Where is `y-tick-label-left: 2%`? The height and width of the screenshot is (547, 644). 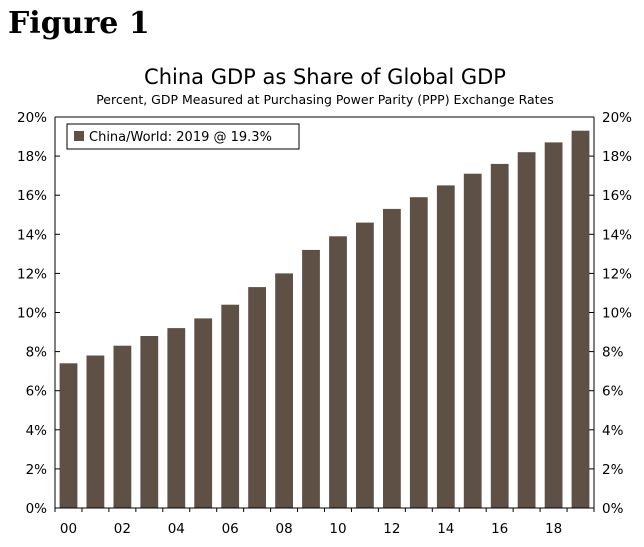 y-tick-label-left: 2% is located at coordinates (37, 470).